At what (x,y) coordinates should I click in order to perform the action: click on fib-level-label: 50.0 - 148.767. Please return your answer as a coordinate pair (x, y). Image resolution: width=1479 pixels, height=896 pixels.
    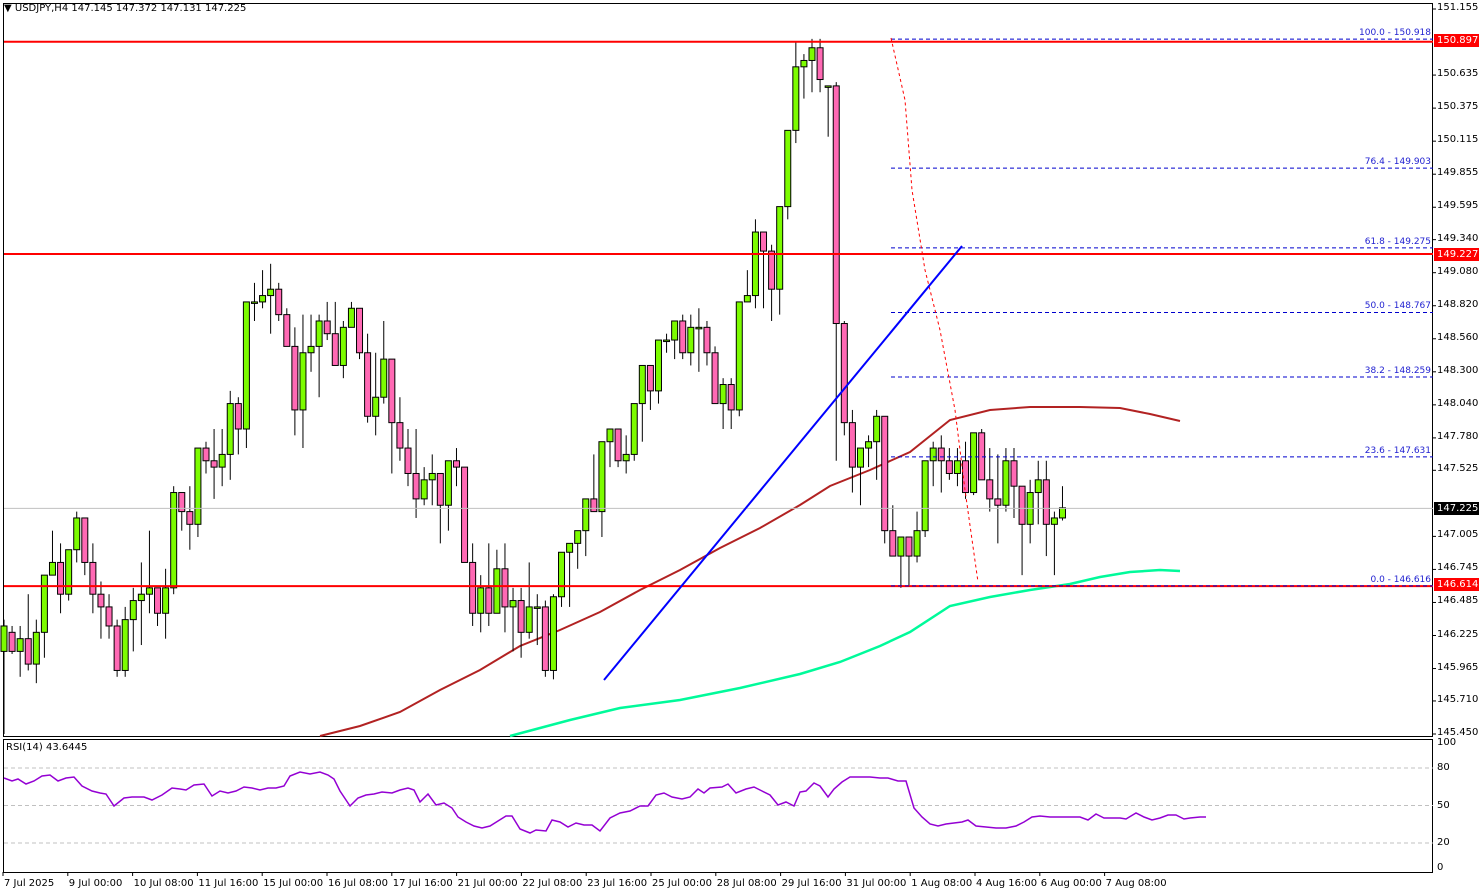
    Looking at the image, I should click on (1397, 306).